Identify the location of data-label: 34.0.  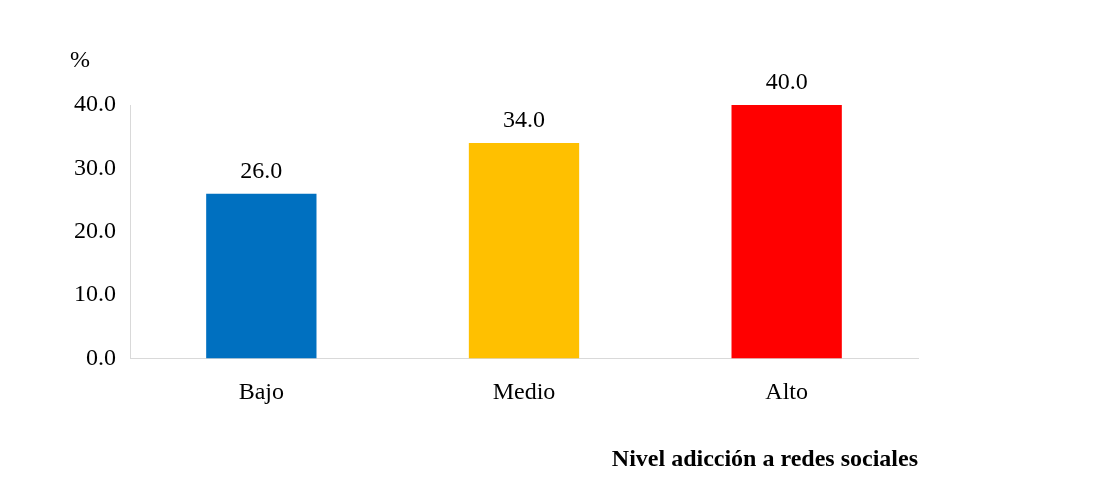
(524, 119).